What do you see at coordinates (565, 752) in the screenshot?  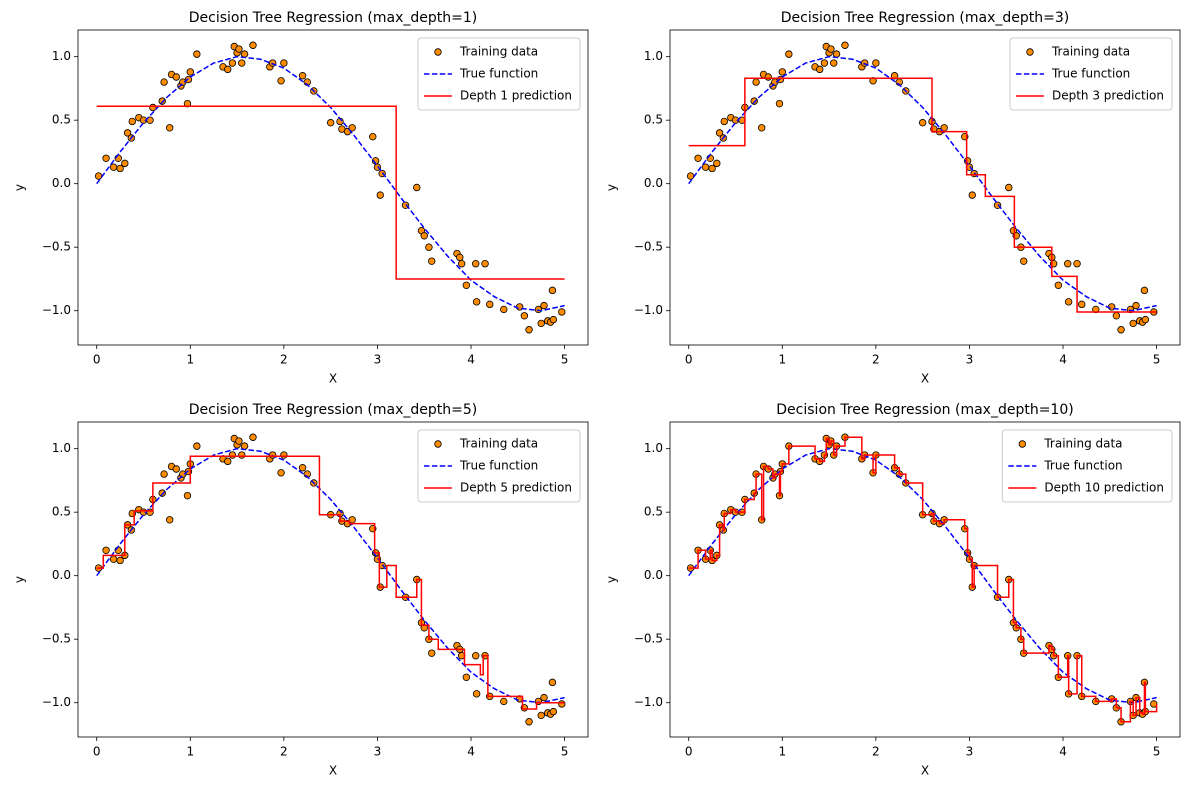 I see `x-tick-label: 5` at bounding box center [565, 752].